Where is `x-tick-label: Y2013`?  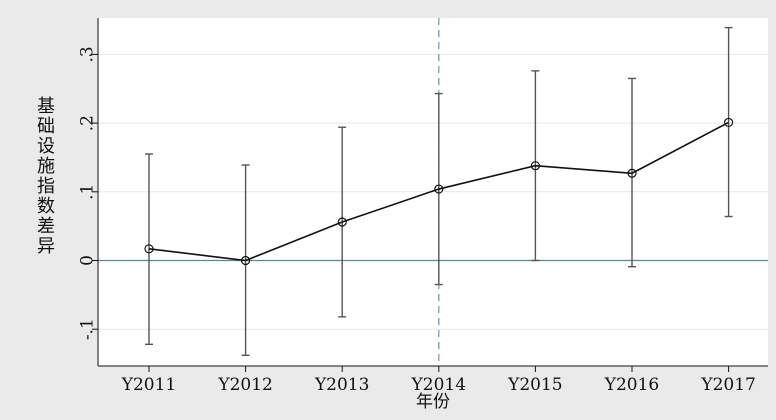
x-tick-label: Y2013 is located at coordinates (342, 385).